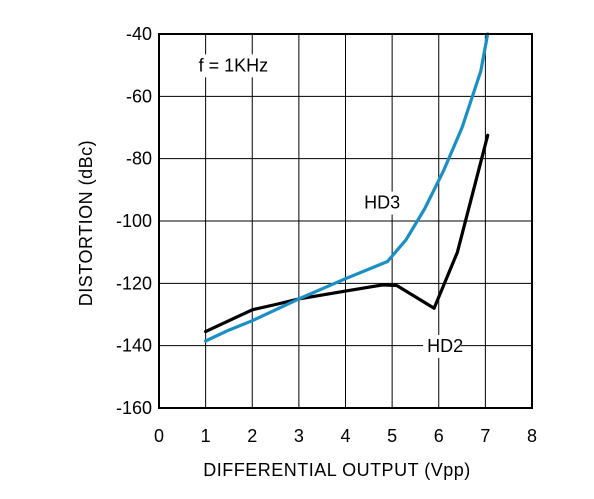  I want to click on x-tick-label: 5, so click(392, 436).